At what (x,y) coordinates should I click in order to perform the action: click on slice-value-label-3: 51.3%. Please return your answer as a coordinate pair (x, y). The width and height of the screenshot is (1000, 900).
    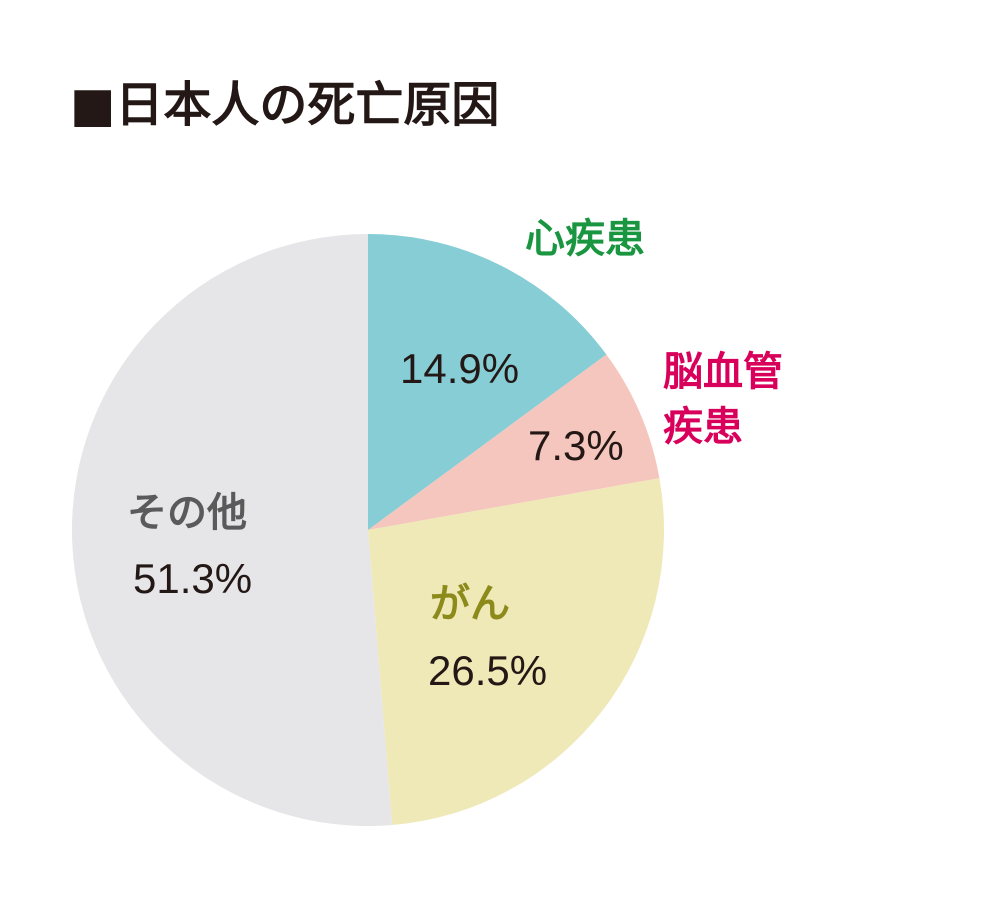
    Looking at the image, I should click on (192, 578).